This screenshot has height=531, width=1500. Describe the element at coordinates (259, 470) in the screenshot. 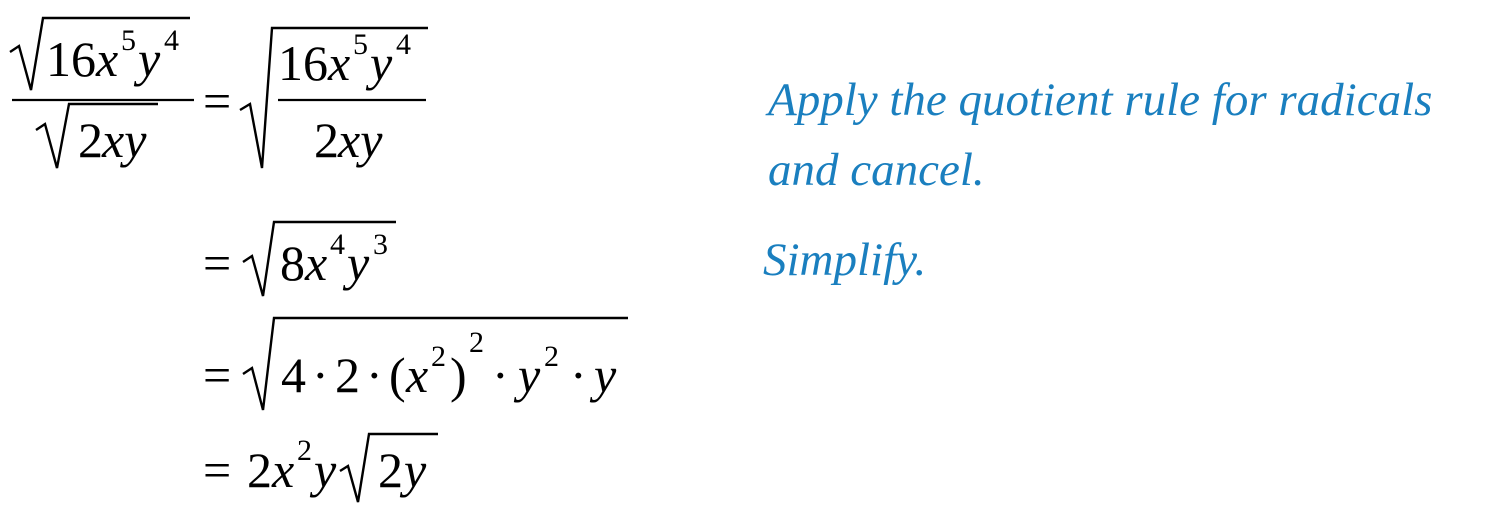

I see `step4-coef: 2` at that location.